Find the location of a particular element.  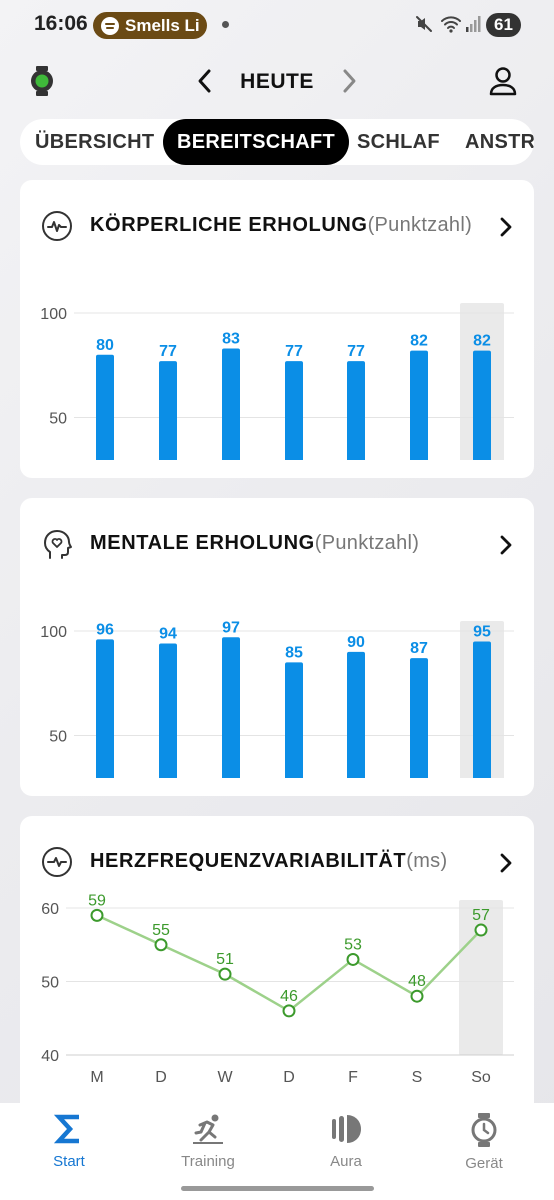

profile-icon is located at coordinates (503, 81).